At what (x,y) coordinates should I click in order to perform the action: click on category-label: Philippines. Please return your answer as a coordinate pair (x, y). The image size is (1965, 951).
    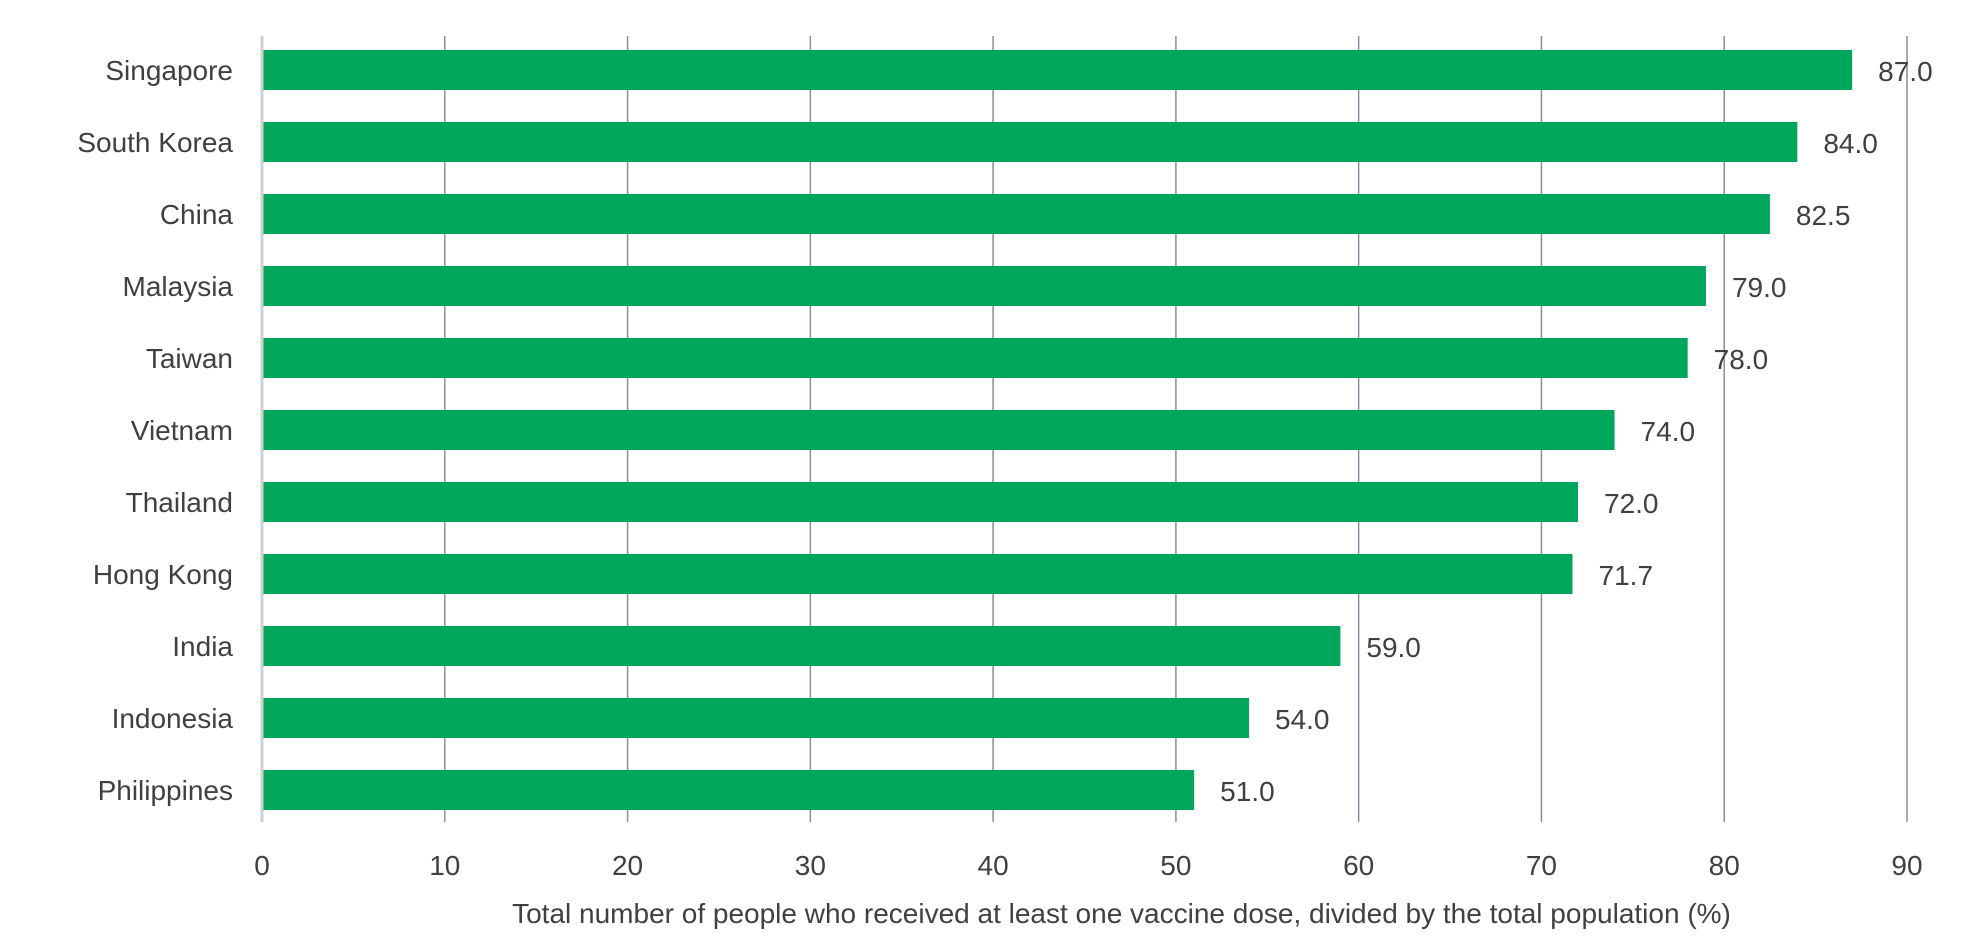
    Looking at the image, I should click on (165, 790).